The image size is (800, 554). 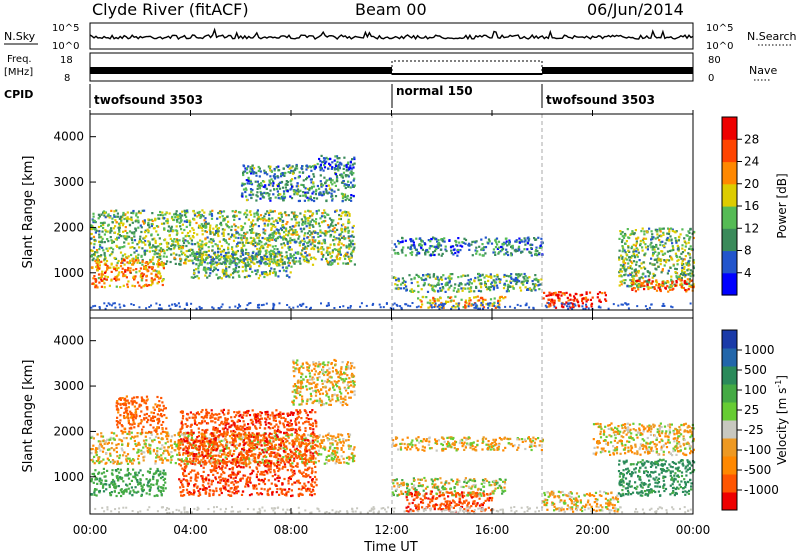 I want to click on nsky-trace, so click(x=391, y=34).